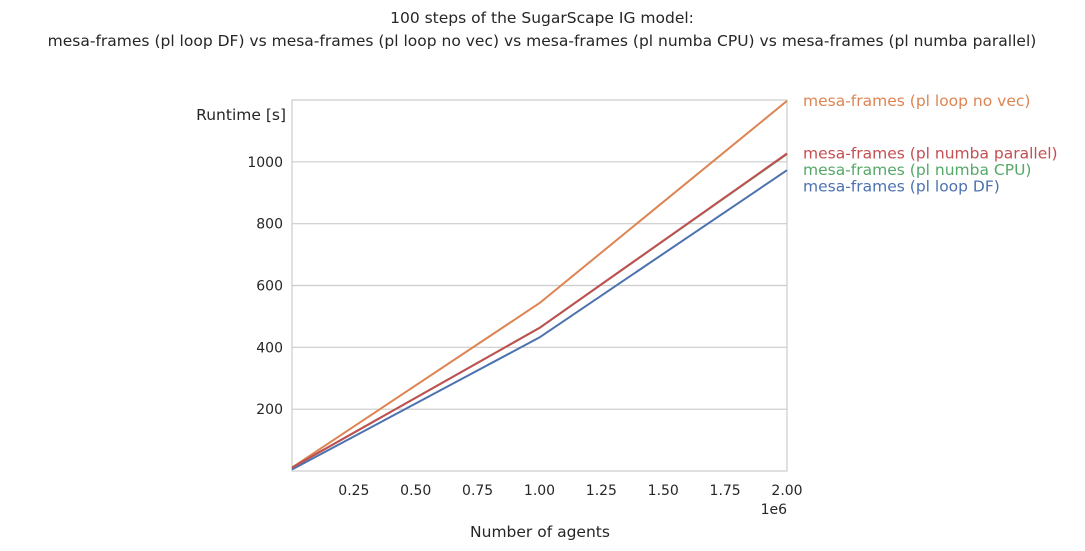 This screenshot has width=1085, height=551. What do you see at coordinates (916, 101) in the screenshot?
I see `series-label: mesa-frames (pl loop no vec)` at bounding box center [916, 101].